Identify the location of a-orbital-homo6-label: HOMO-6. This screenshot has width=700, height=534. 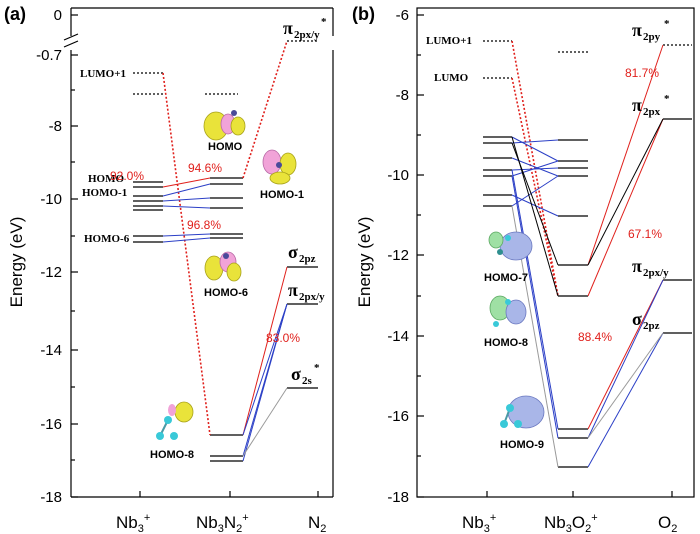
(226, 293).